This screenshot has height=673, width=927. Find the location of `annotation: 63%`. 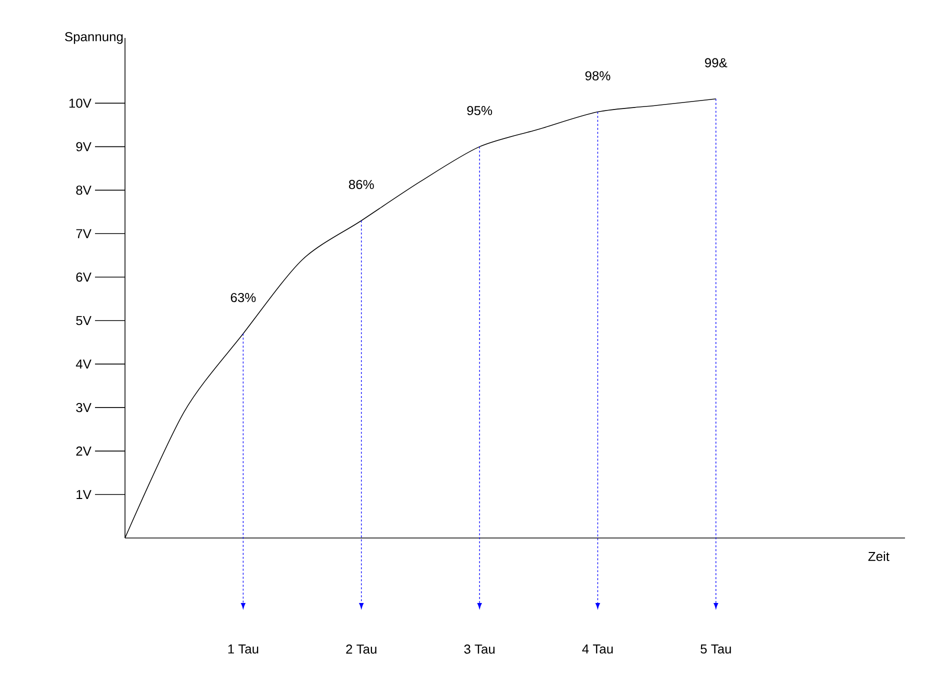

annotation: 63% is located at coordinates (243, 297).